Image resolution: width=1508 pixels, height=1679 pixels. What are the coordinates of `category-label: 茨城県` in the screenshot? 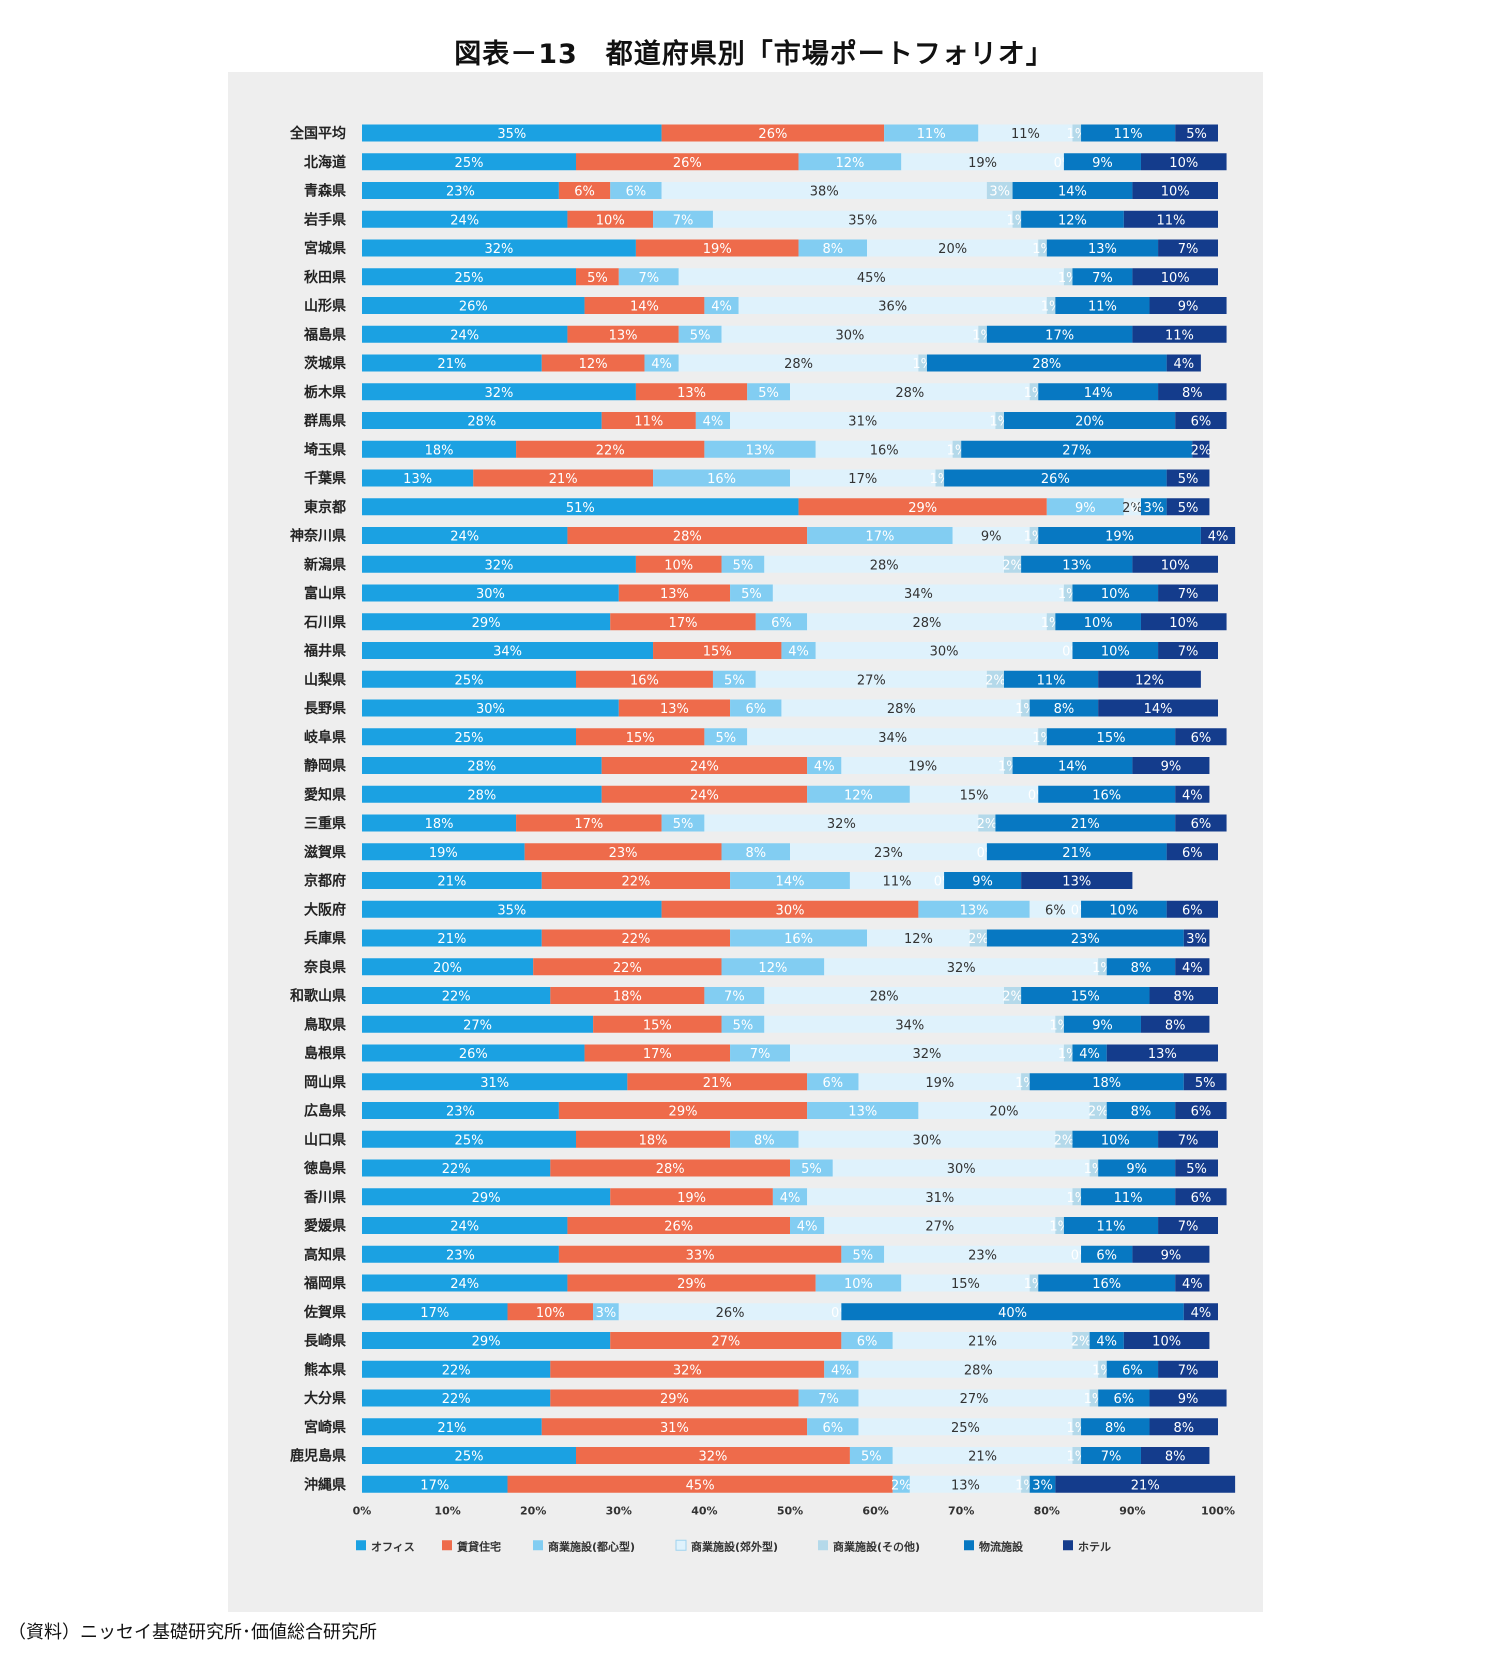 It's located at (325, 363).